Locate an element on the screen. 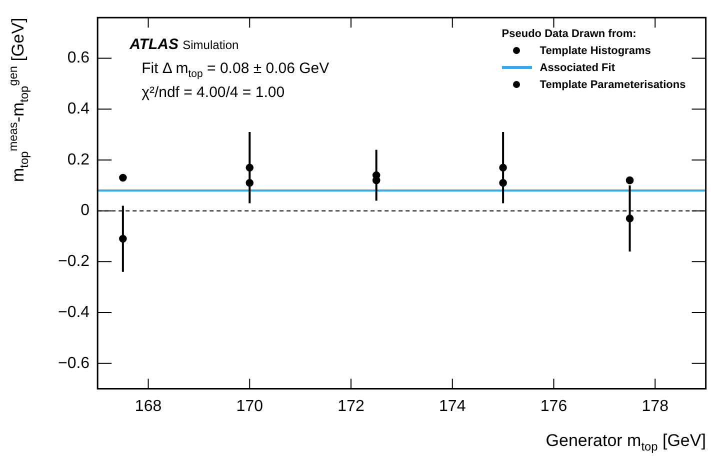  x-tick-label: 172 is located at coordinates (351, 406).